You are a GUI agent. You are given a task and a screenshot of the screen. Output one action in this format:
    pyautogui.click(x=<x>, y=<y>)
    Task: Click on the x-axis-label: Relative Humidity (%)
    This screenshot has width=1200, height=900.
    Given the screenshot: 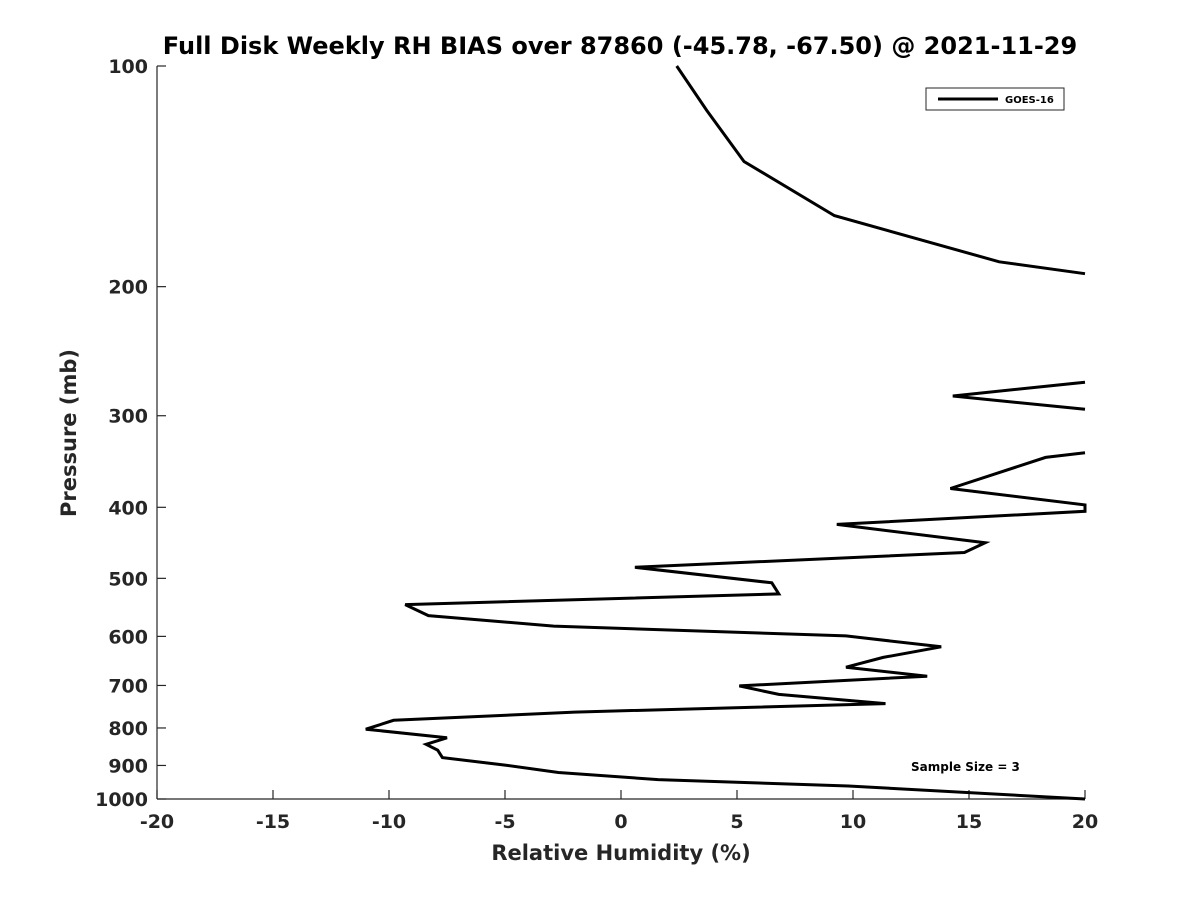 What is the action you would take?
    pyautogui.click(x=620, y=853)
    